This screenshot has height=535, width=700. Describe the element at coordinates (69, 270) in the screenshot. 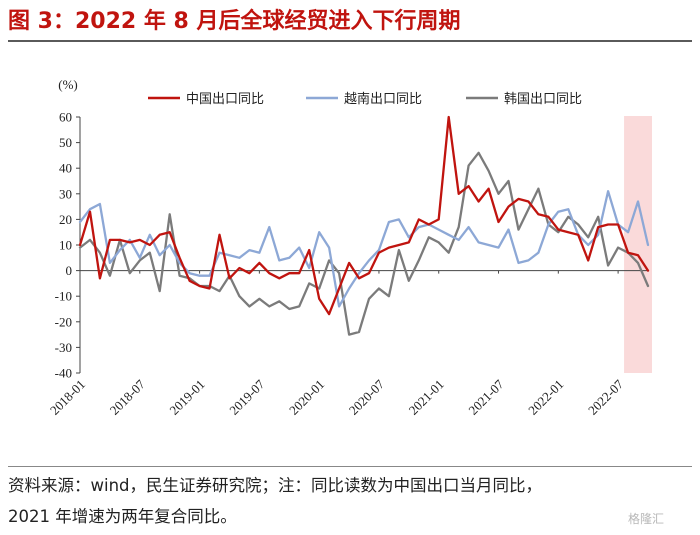

I see `y-tick-label: 0` at that location.